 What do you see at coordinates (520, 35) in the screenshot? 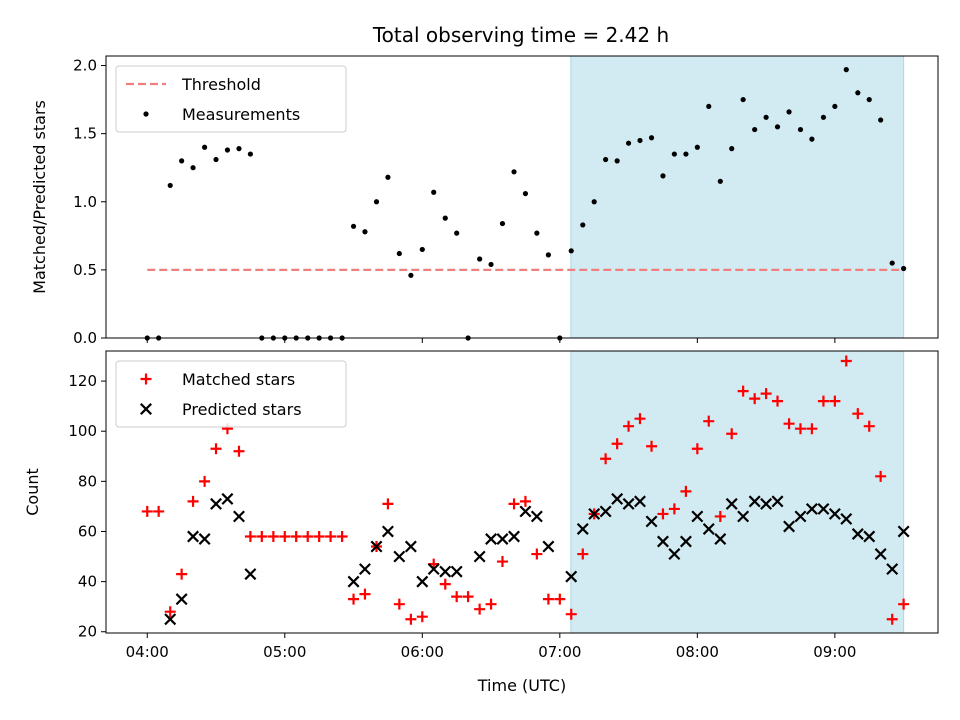
I see `chart-title: Total observing time = 2.42 h` at bounding box center [520, 35].